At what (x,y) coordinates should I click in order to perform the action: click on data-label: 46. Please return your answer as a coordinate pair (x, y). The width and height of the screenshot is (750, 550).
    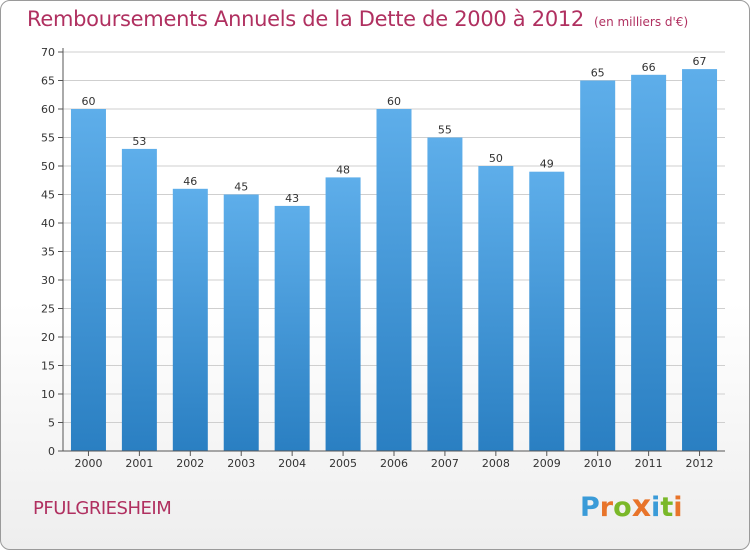
    Looking at the image, I should click on (190, 181).